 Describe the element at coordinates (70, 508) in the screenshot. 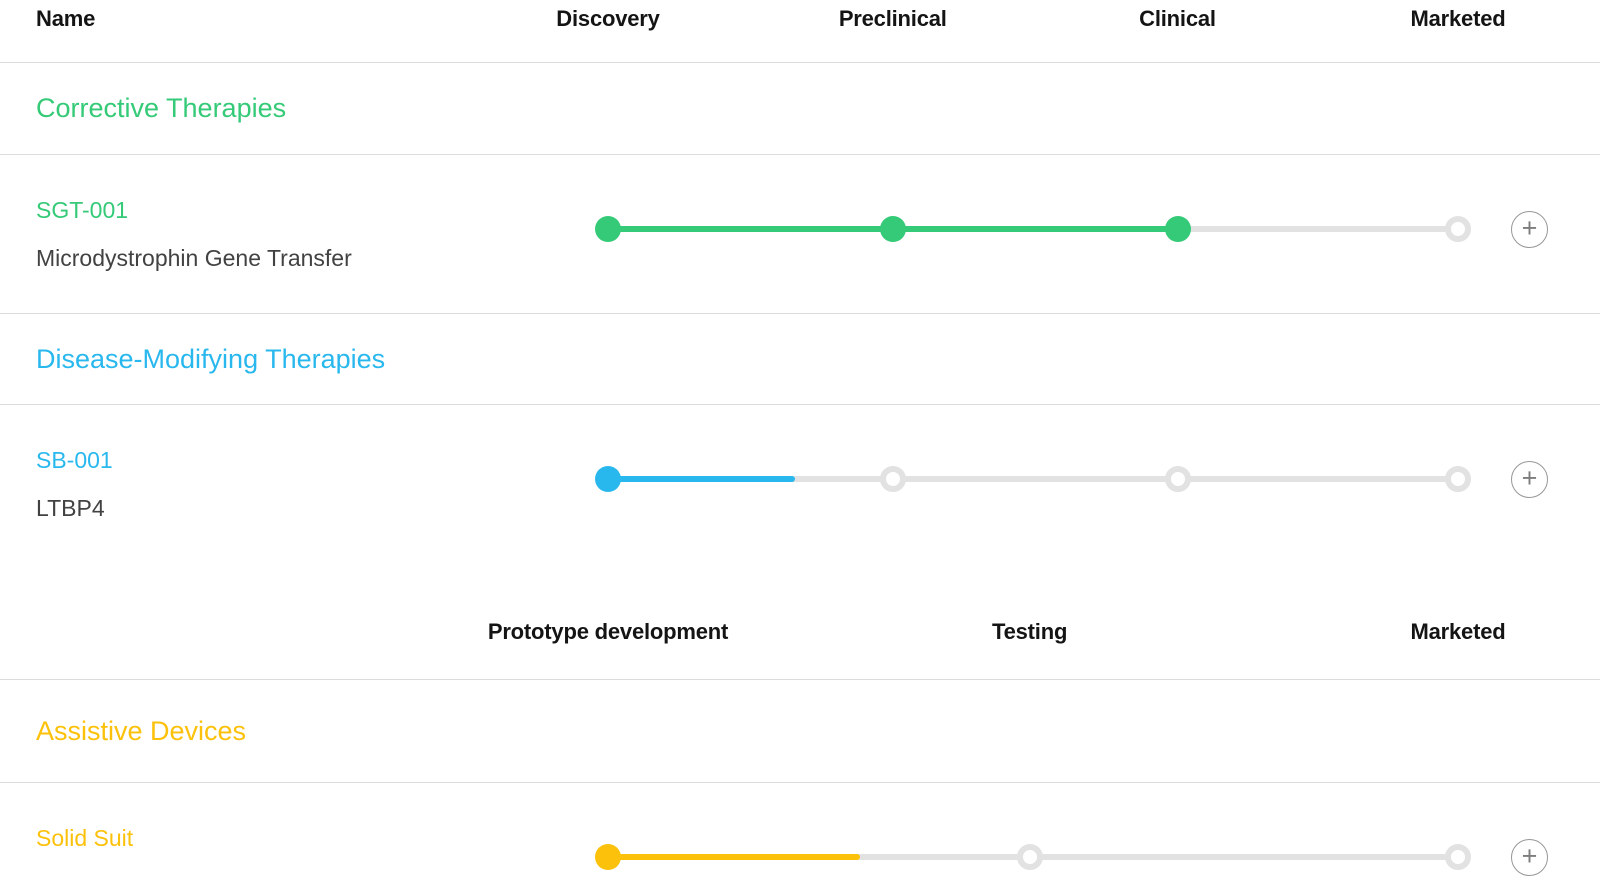

I see `product-description: LTBP4` at that location.